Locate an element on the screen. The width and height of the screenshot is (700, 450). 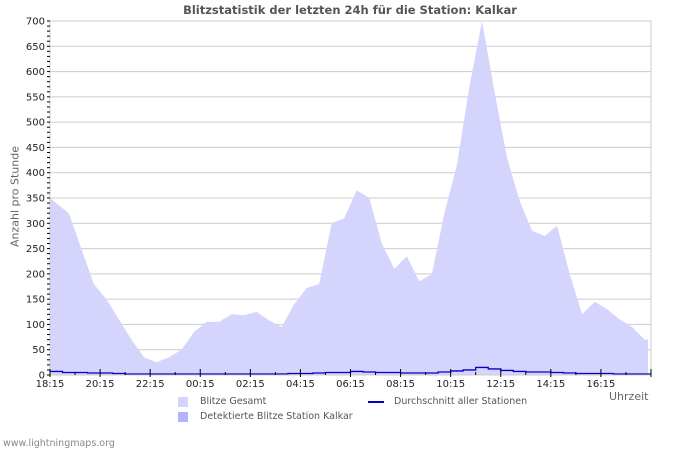
y-tick-label: 100 is located at coordinates (35, 325).